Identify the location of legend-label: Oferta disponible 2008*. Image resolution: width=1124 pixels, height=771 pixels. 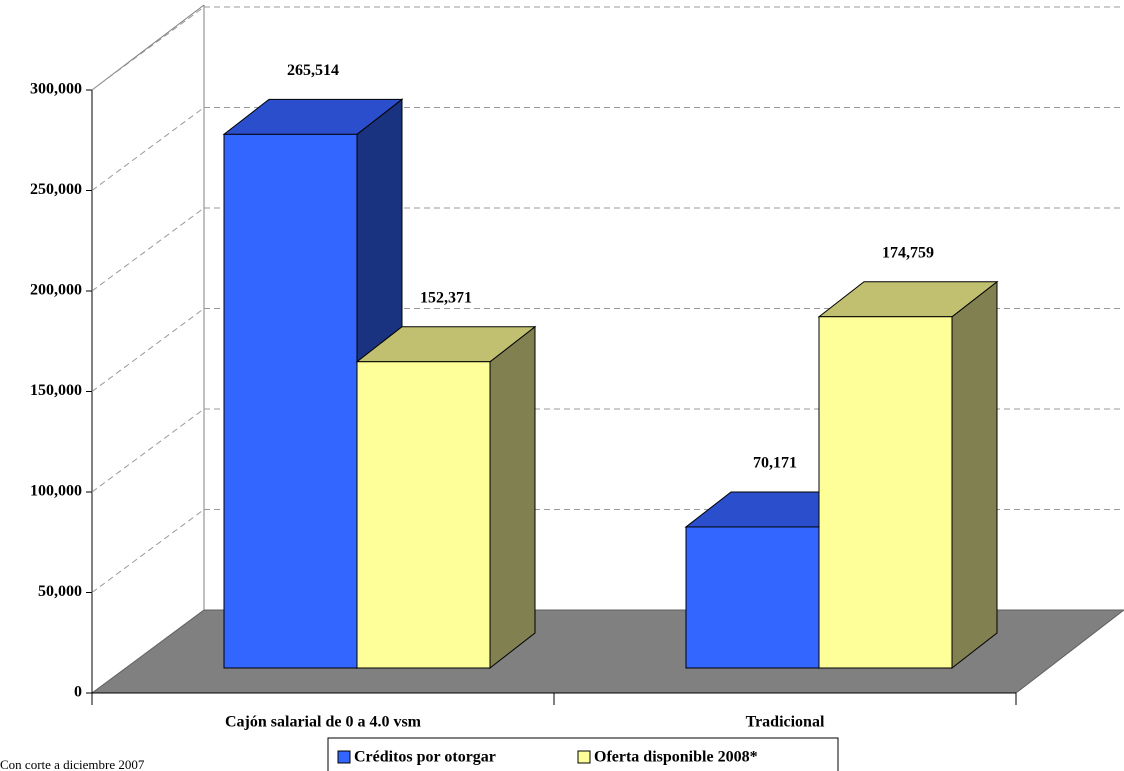
(676, 757).